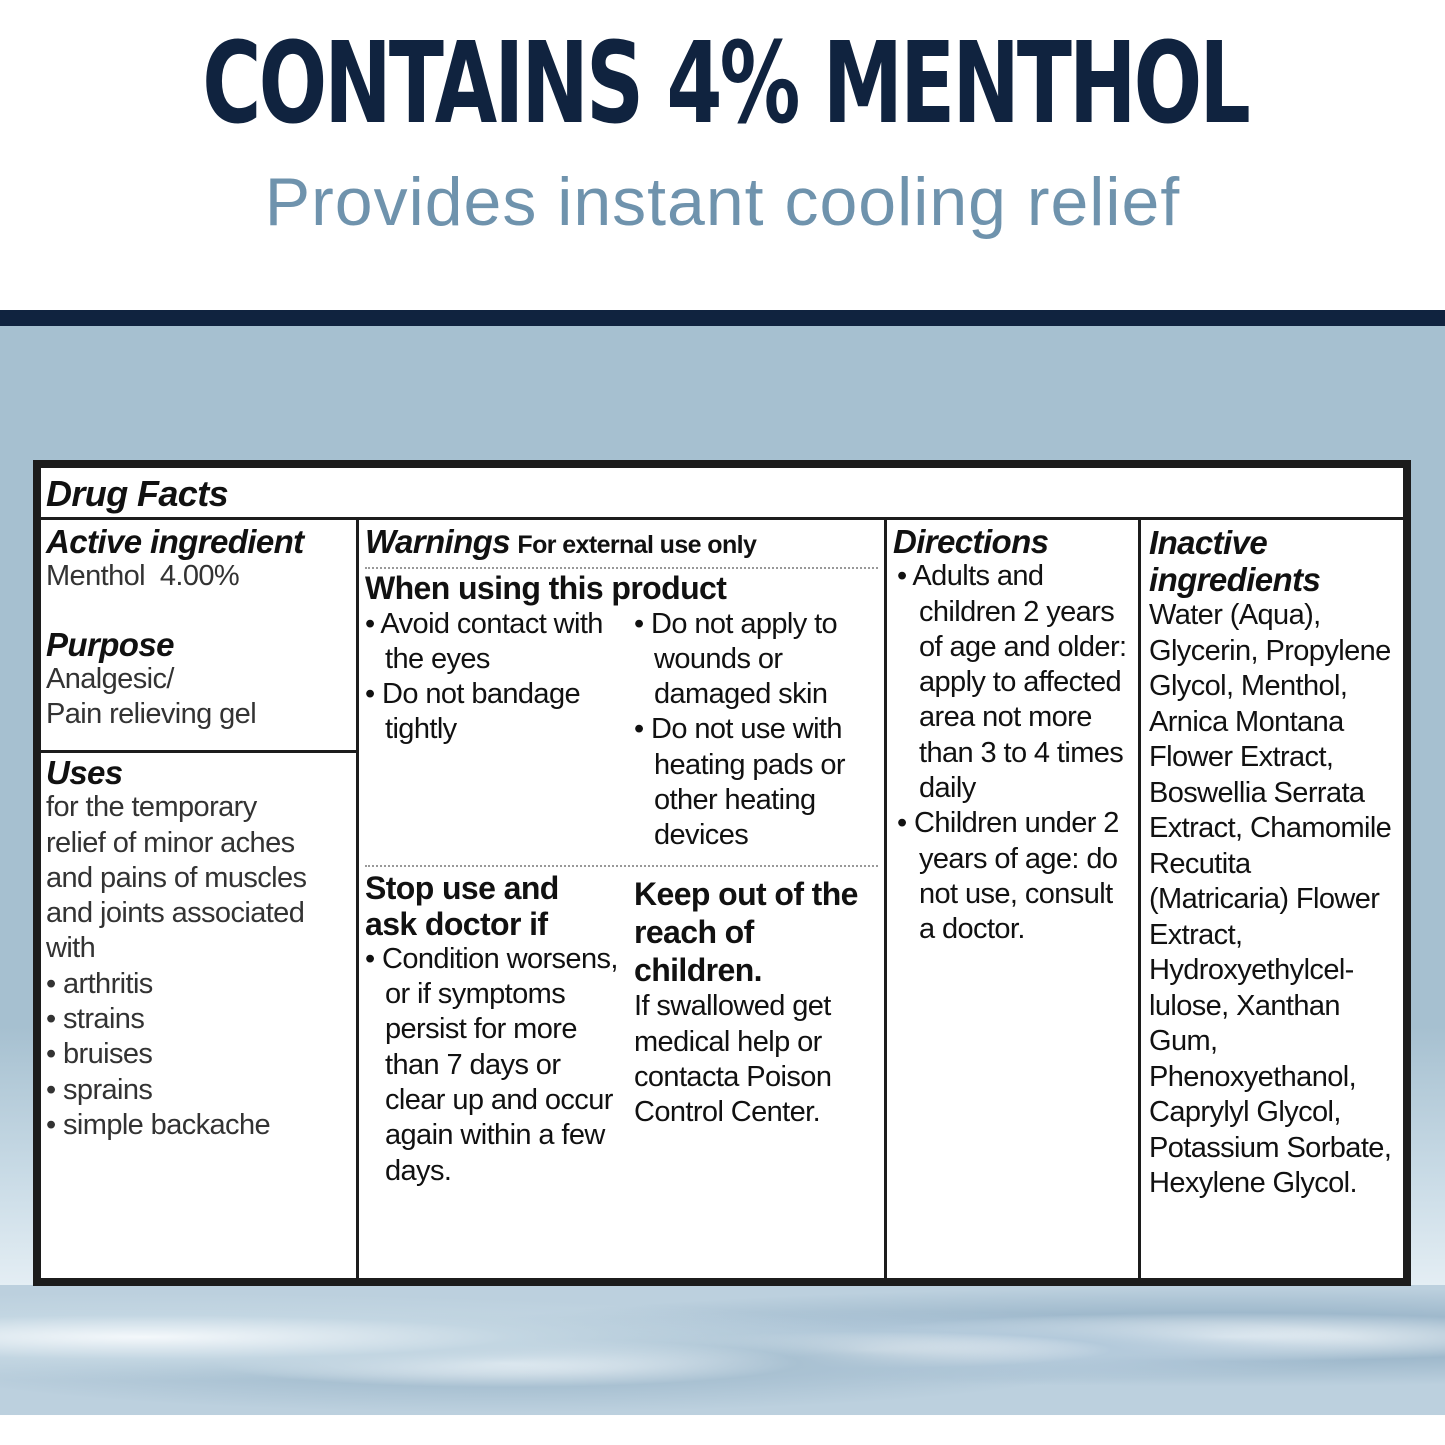 This screenshot has width=1445, height=1445. What do you see at coordinates (198, 984) in the screenshot?
I see `uses-item: arthritis` at bounding box center [198, 984].